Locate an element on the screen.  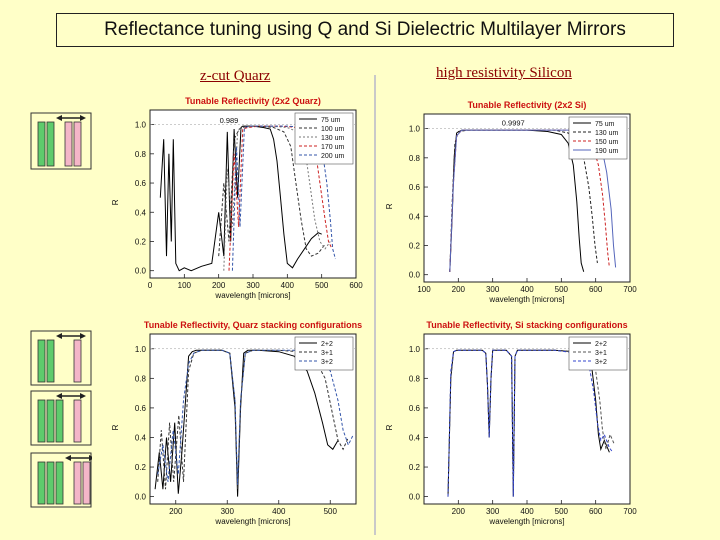
annotation-label: 0.9997 is located at coordinates (513, 123).